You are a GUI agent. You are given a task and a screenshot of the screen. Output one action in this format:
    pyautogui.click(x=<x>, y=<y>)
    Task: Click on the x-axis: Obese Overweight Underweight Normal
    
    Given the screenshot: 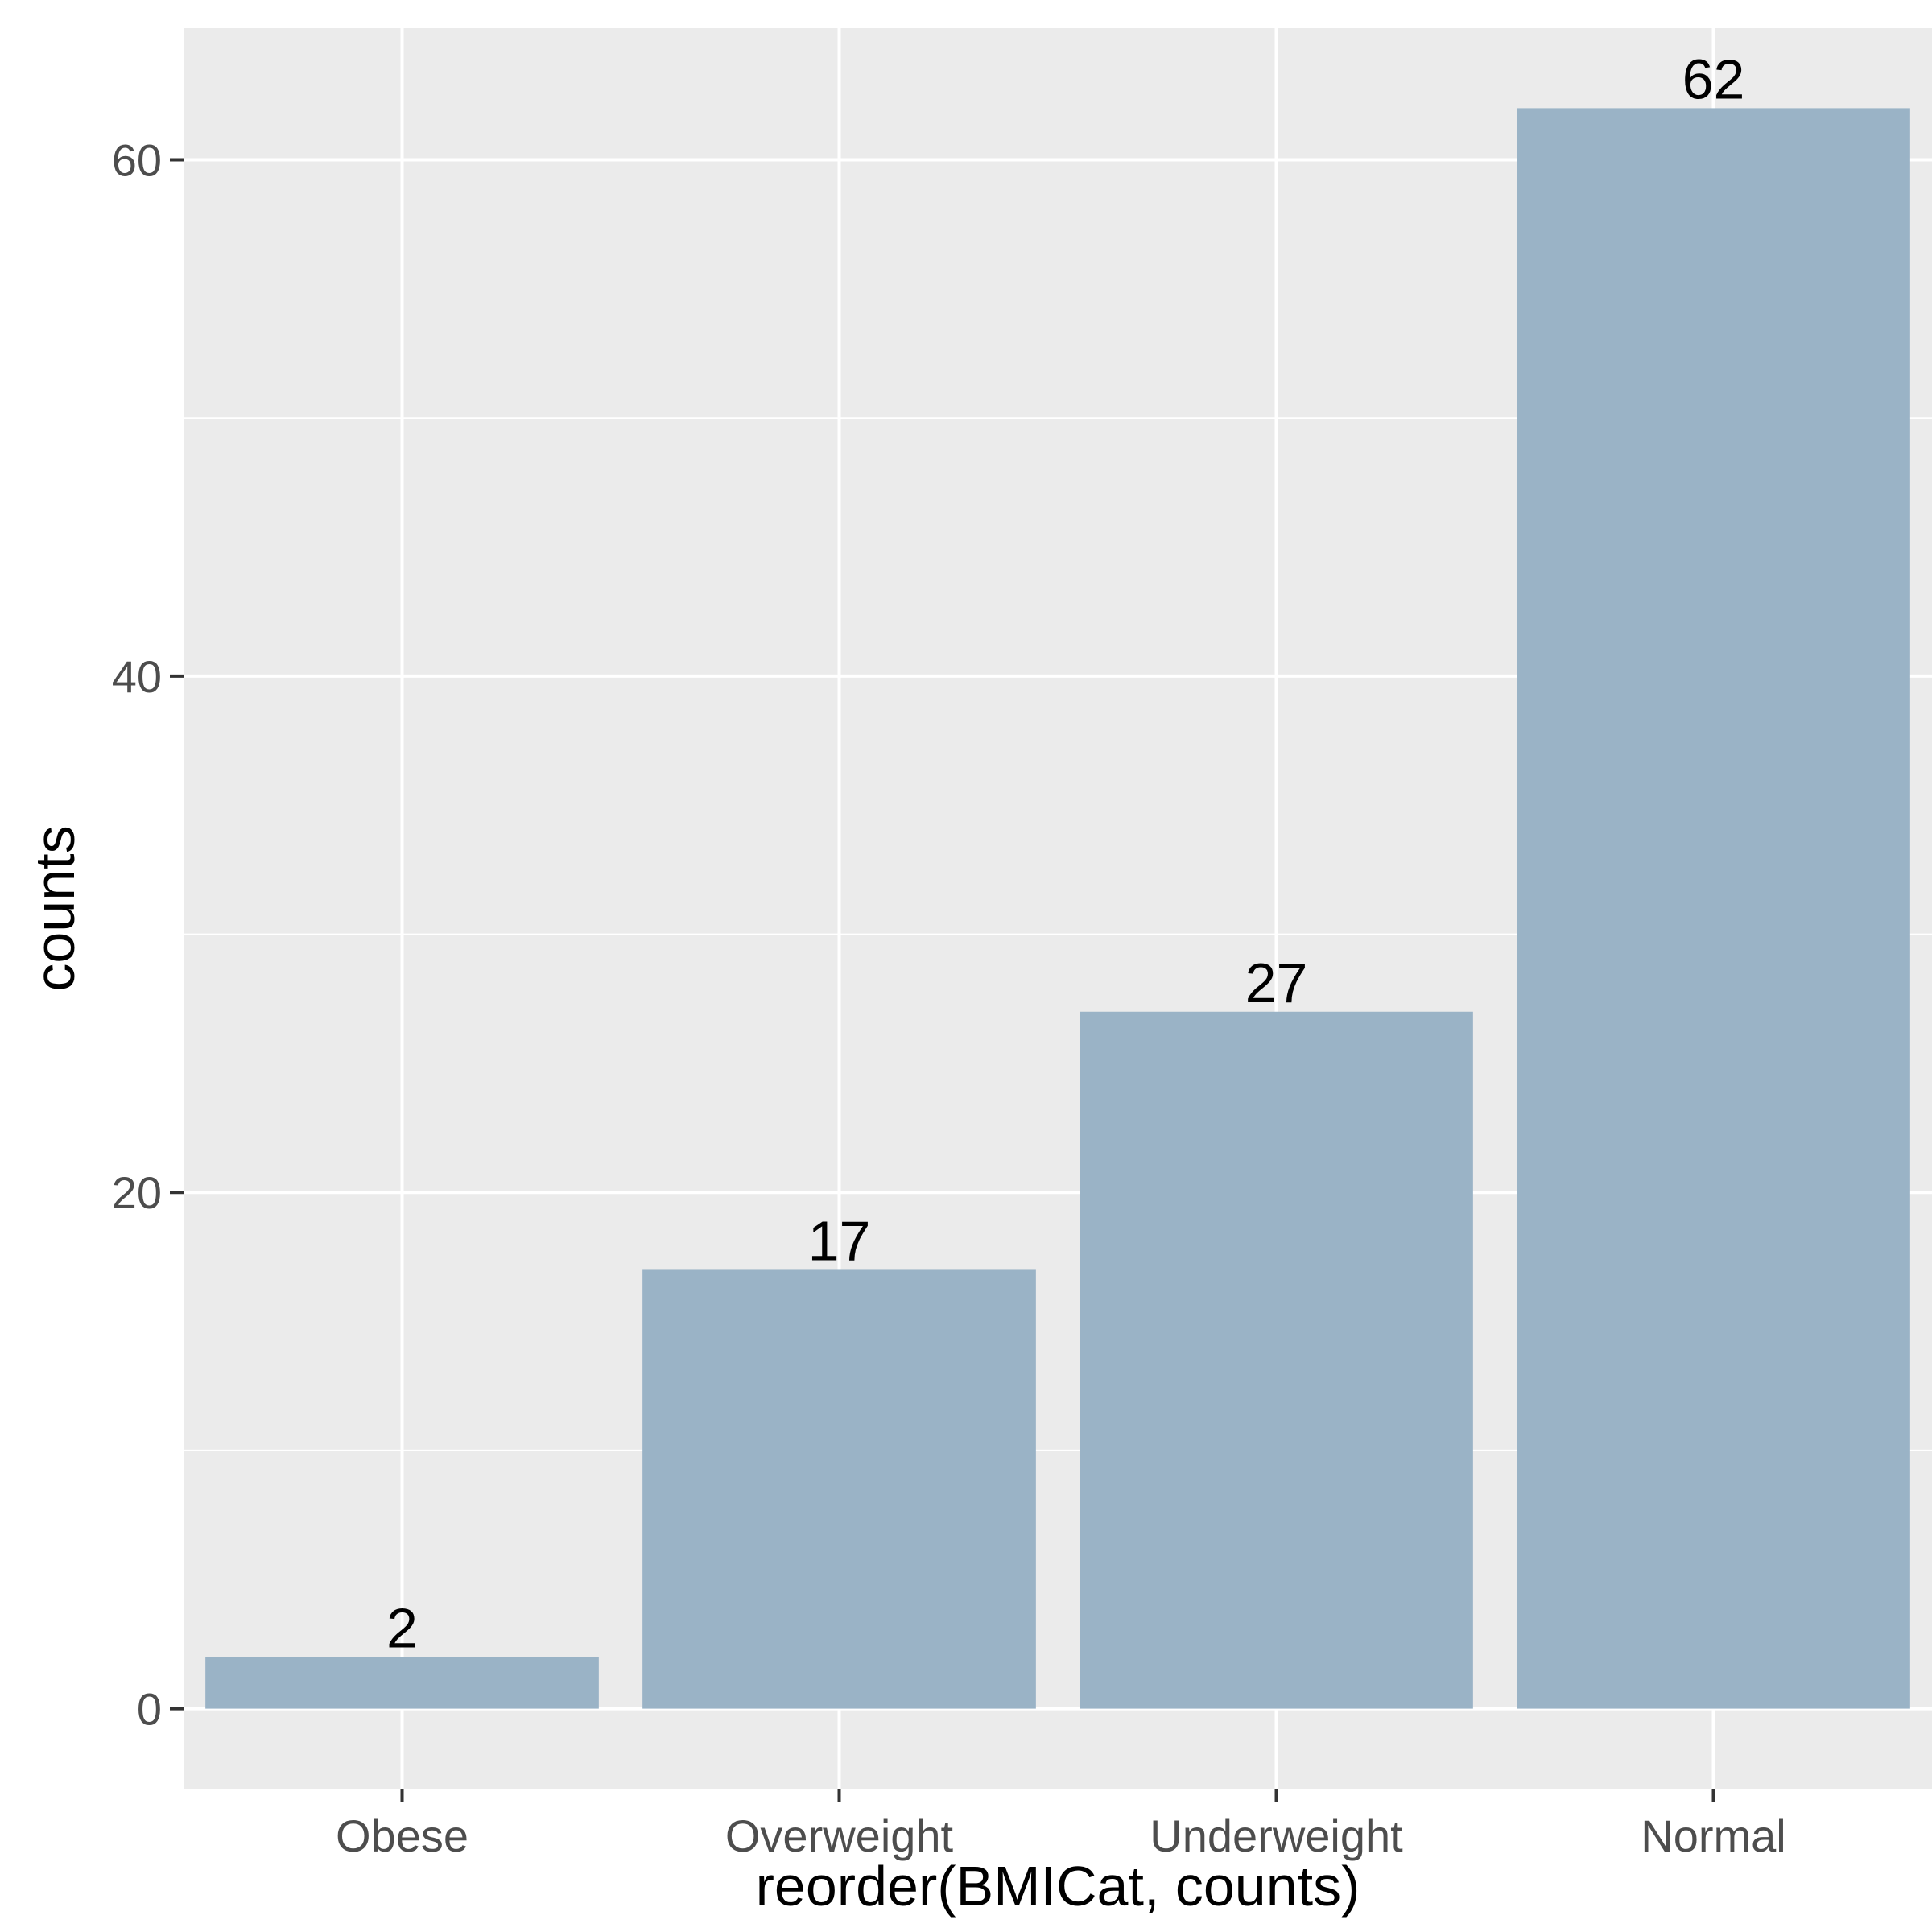 What is the action you would take?
    pyautogui.click(x=1061, y=1825)
    